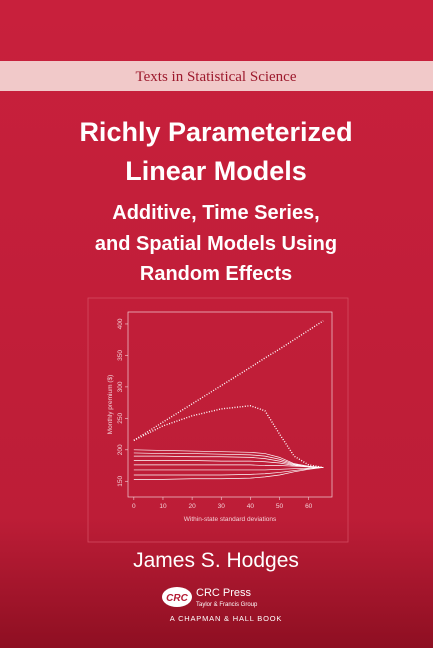  What do you see at coordinates (163, 506) in the screenshot?
I see `x-tick-label: 10` at bounding box center [163, 506].